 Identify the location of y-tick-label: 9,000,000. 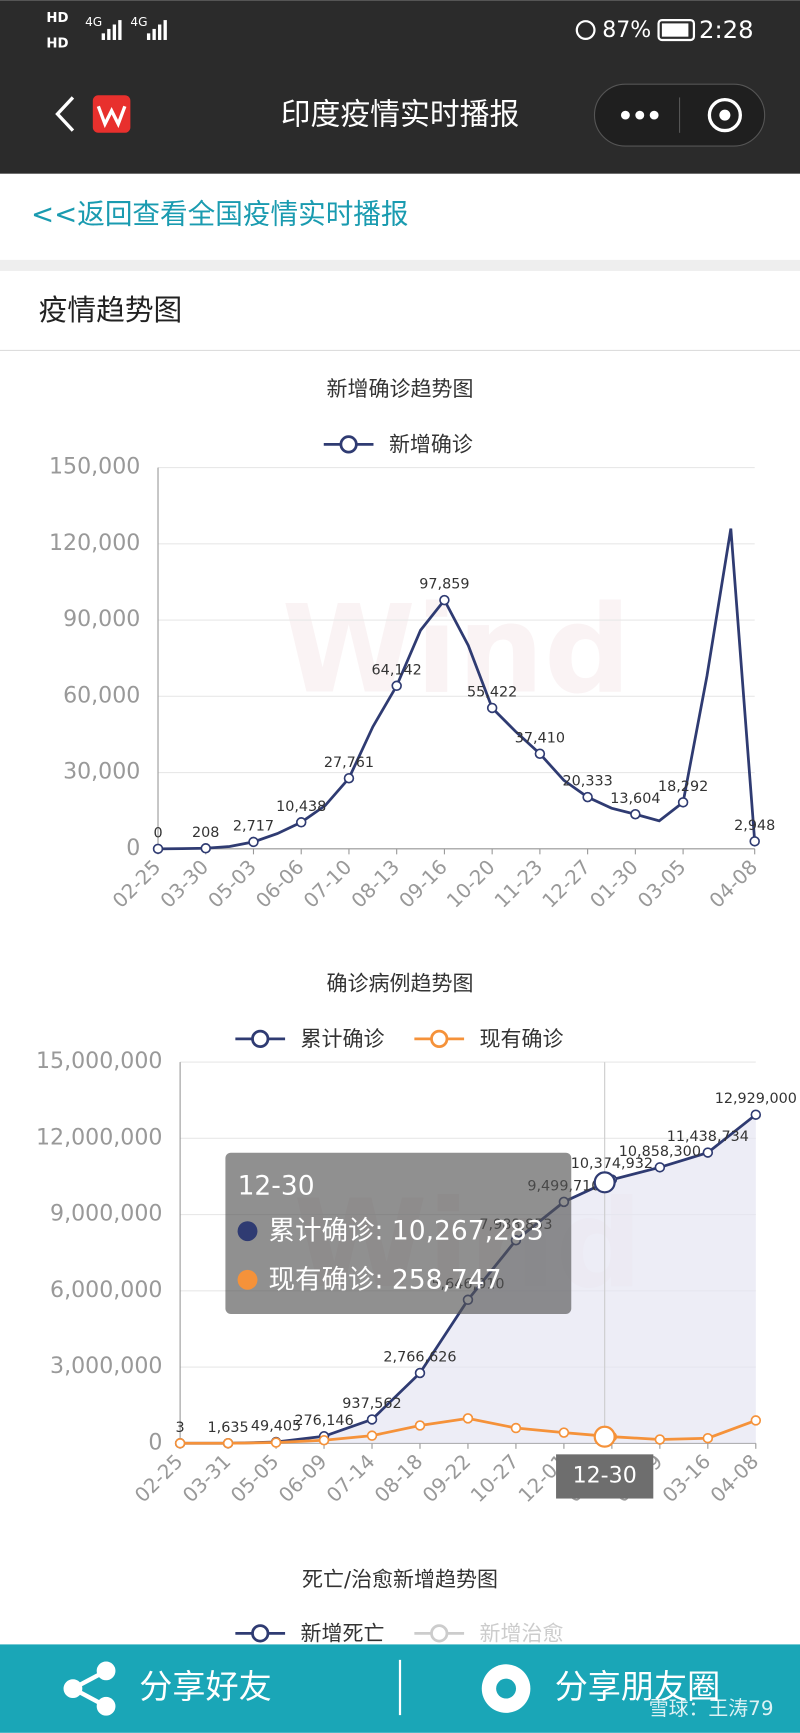
(106, 1214).